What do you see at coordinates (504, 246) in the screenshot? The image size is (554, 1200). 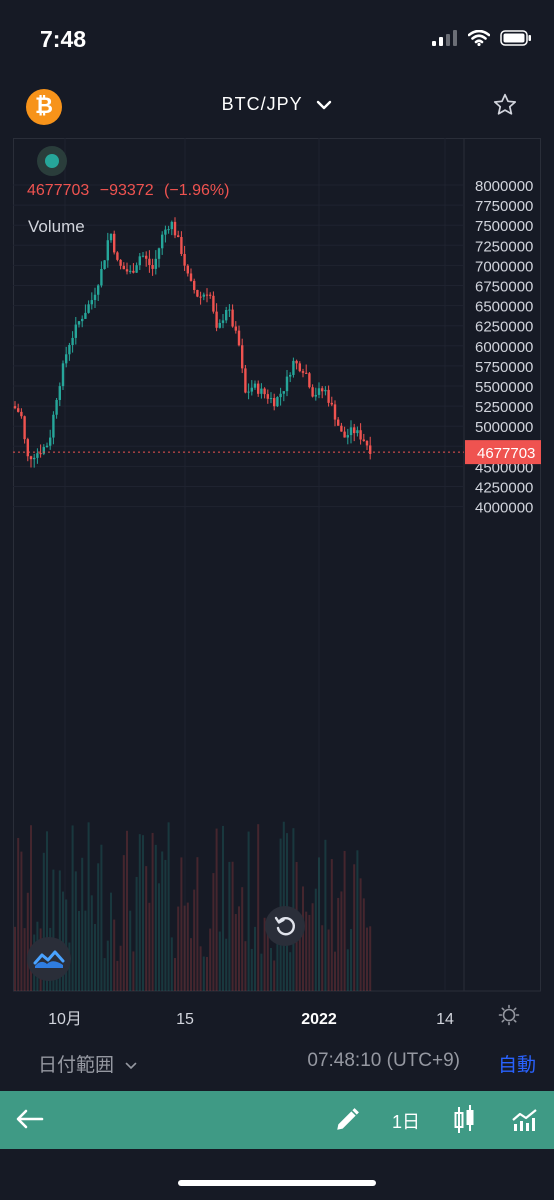 I see `price-tick-label: 7250000` at bounding box center [504, 246].